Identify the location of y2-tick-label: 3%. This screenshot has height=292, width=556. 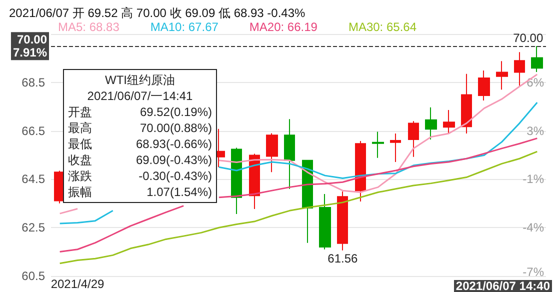
(535, 131).